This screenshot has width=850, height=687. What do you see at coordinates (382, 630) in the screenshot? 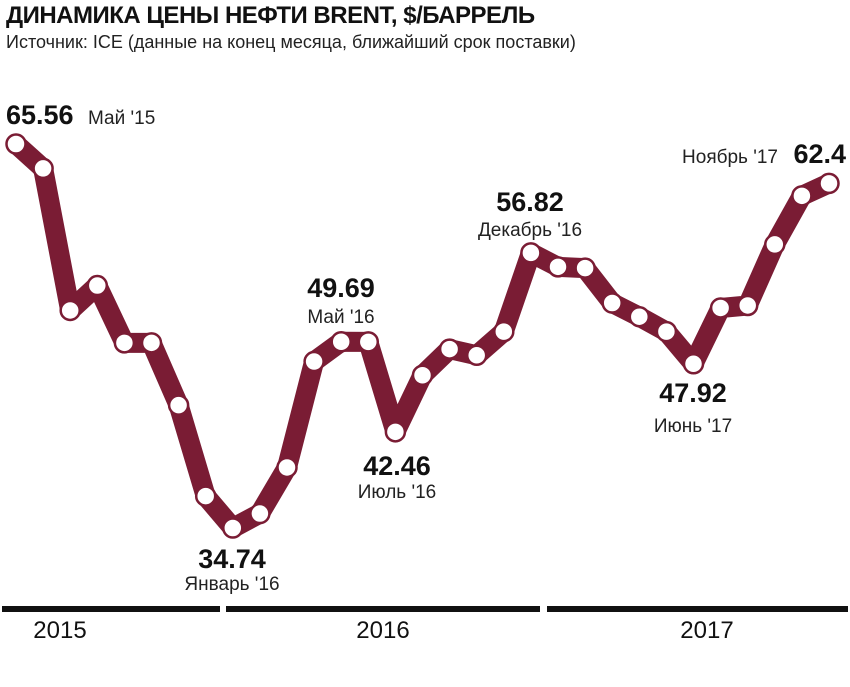
I see `year-label-2016: 2016` at bounding box center [382, 630].